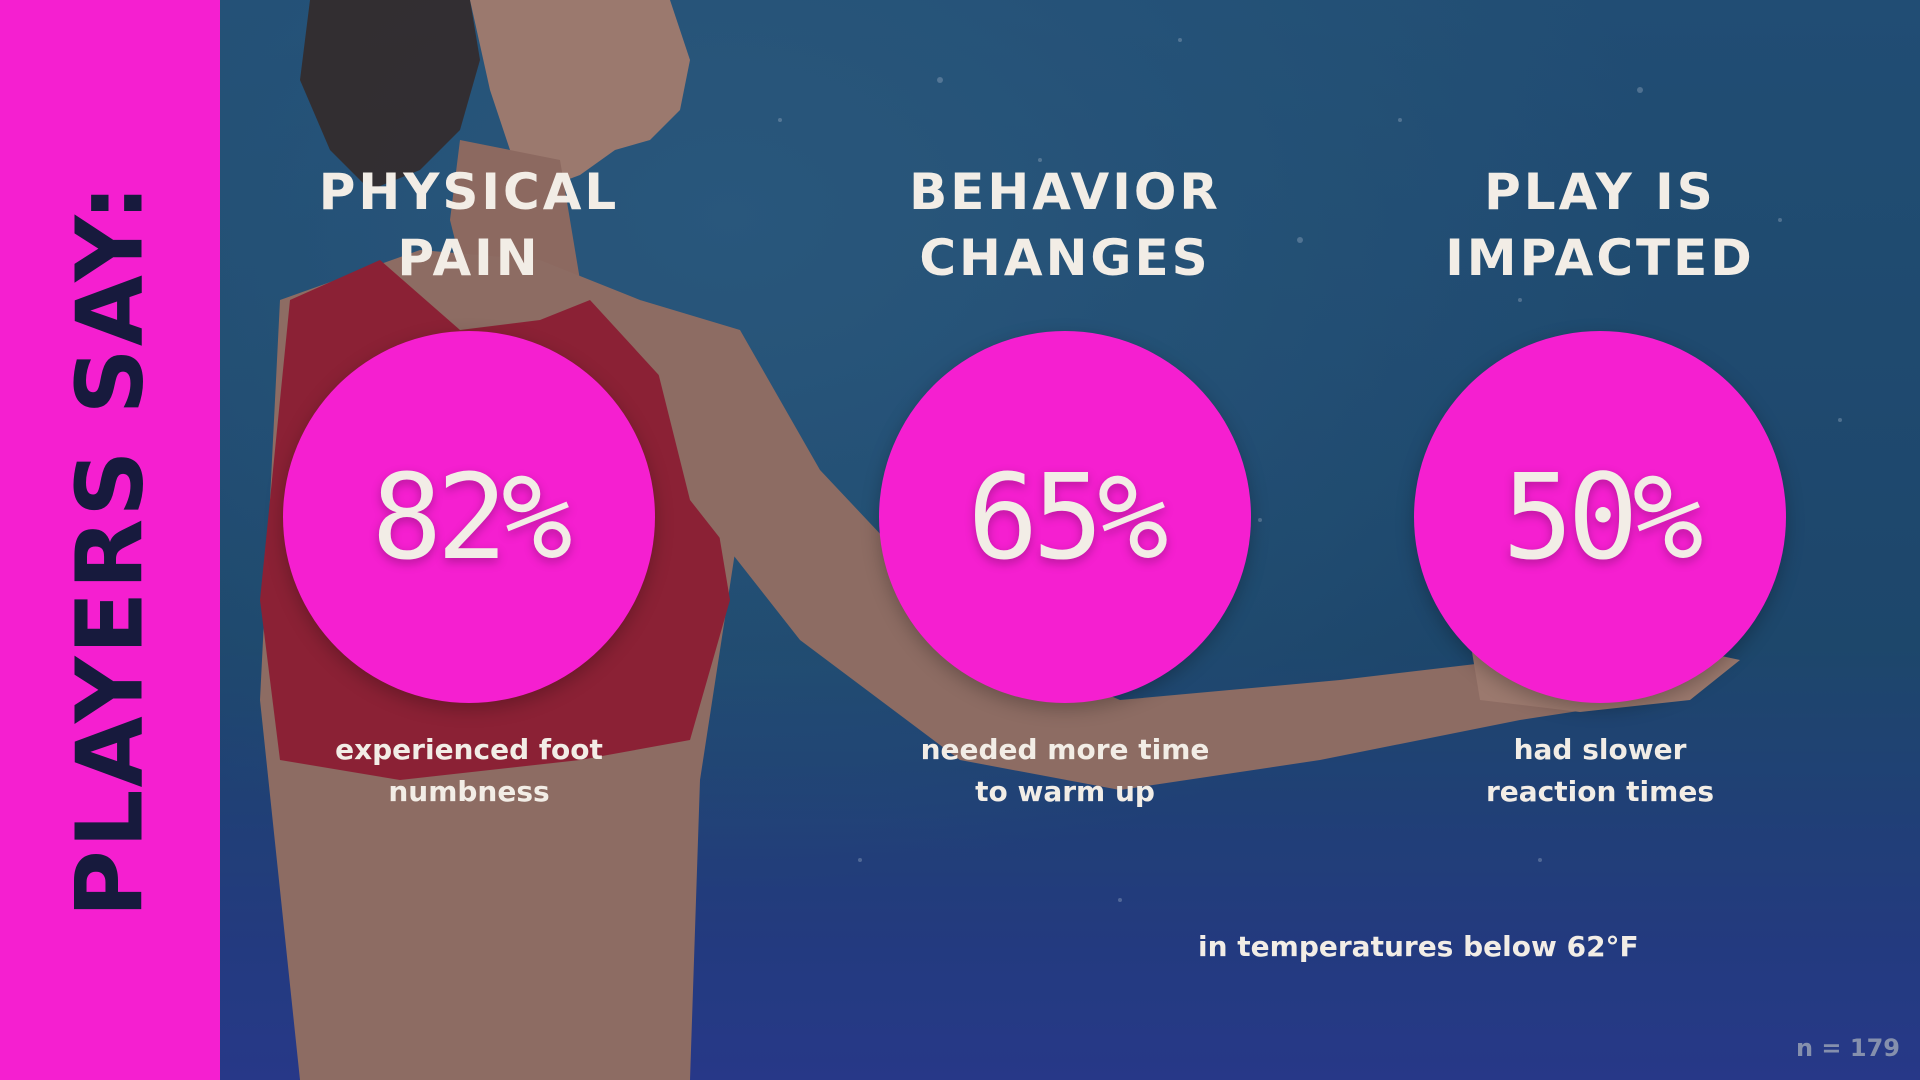 This screenshot has height=1080, width=1920. I want to click on stat-heading: BEHAVIOR CHANGES, so click(1065, 225).